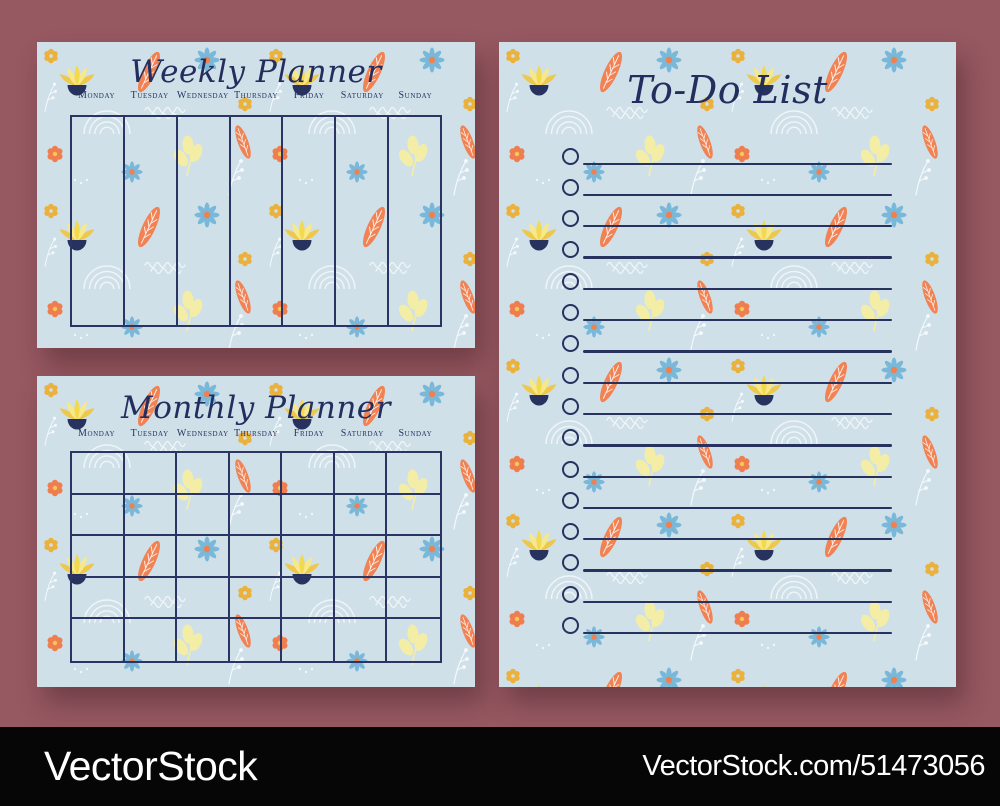 The image size is (1000, 806). I want to click on weekly-planner-grid, so click(256, 221).